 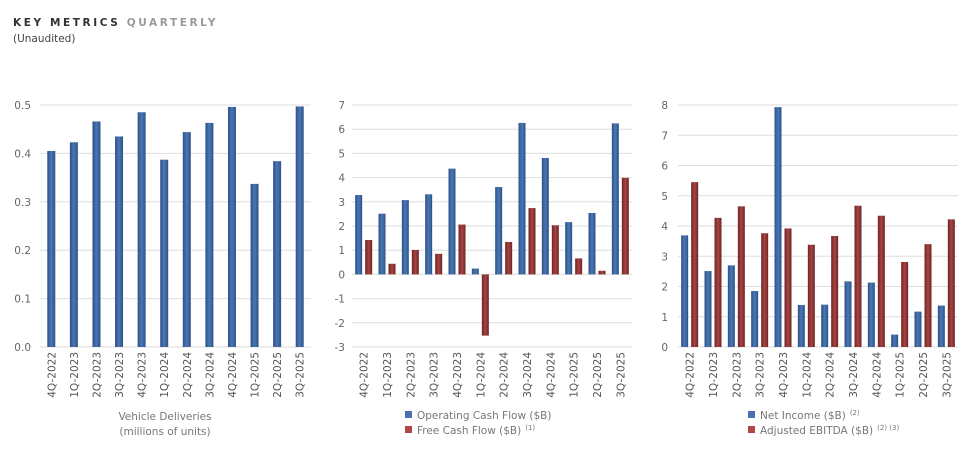 What do you see at coordinates (233, 375) in the screenshot?
I see `x-tick-label: 4Q-2024` at bounding box center [233, 375].